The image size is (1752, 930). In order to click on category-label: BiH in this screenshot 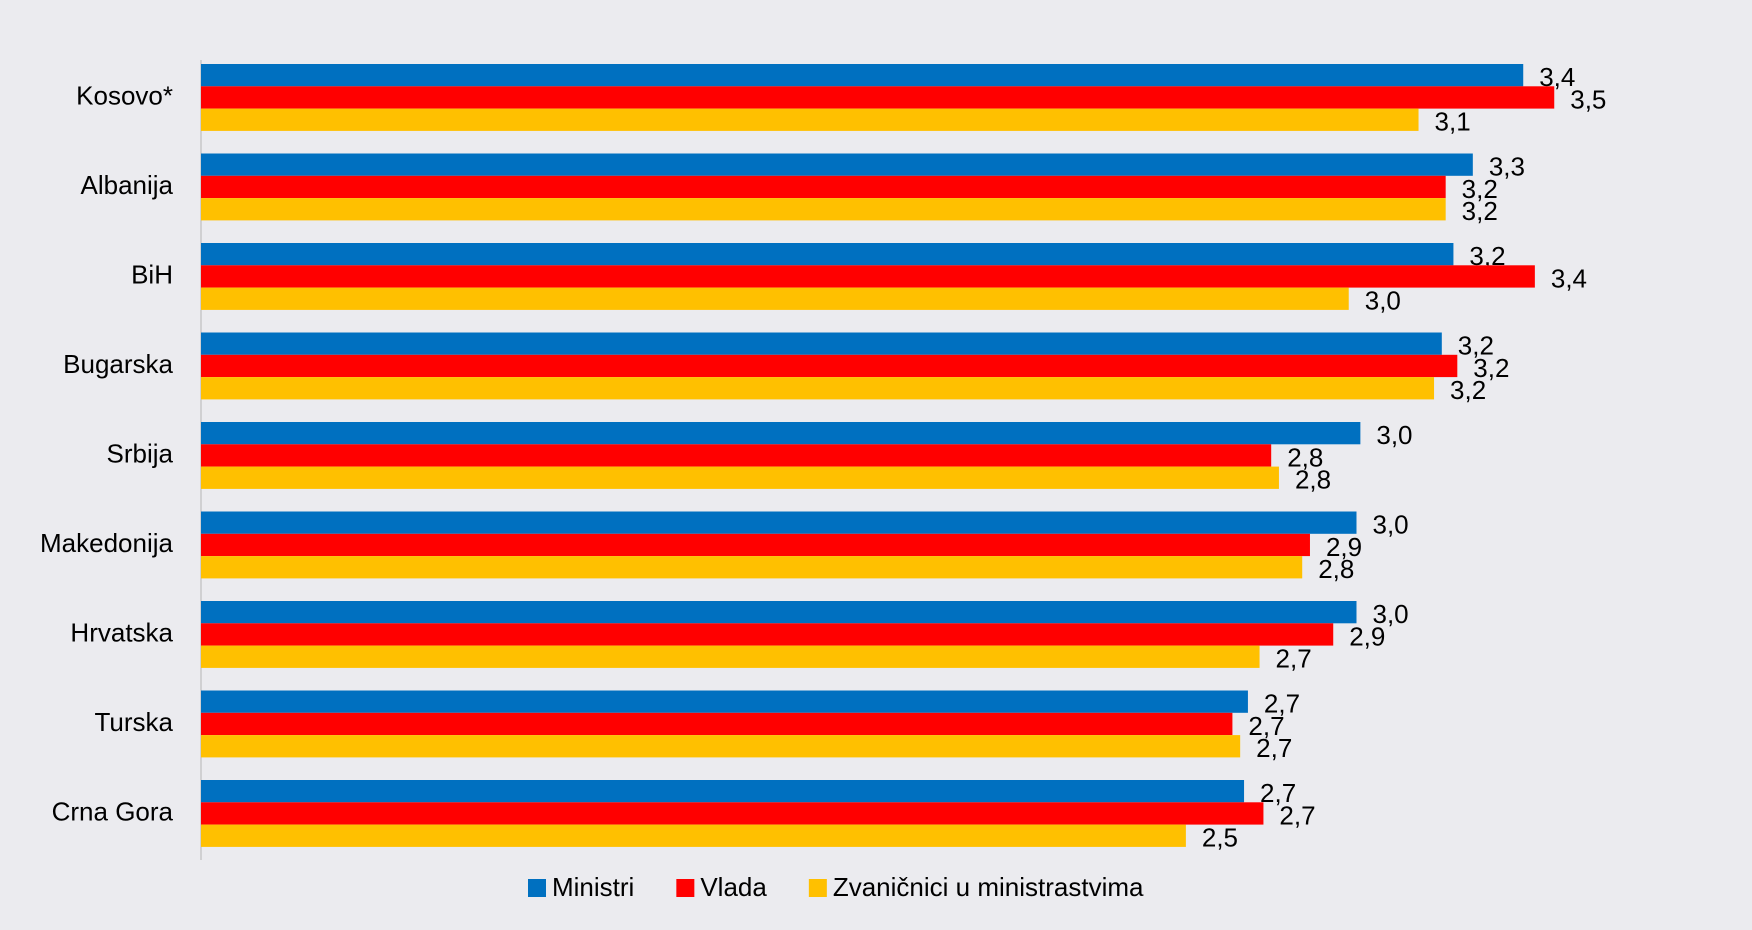, I will do `click(152, 274)`.